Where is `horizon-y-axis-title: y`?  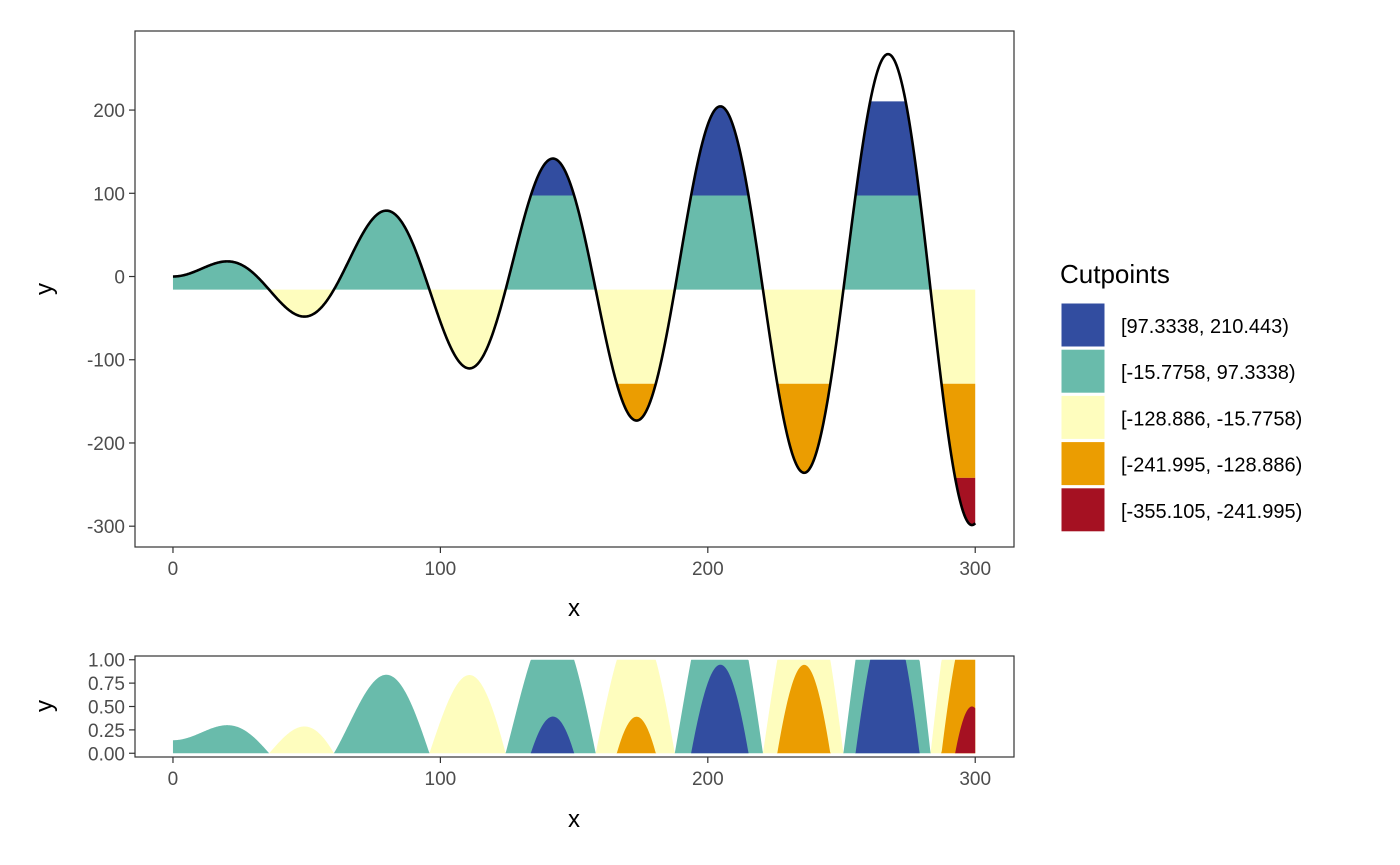 horizon-y-axis-title: y is located at coordinates (44, 706).